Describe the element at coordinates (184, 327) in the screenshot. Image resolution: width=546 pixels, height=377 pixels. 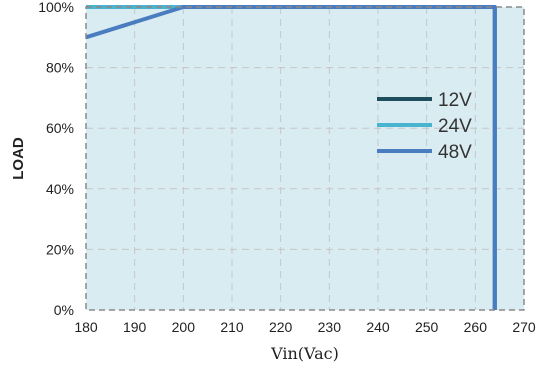
I see `x-tick-label: 200` at that location.